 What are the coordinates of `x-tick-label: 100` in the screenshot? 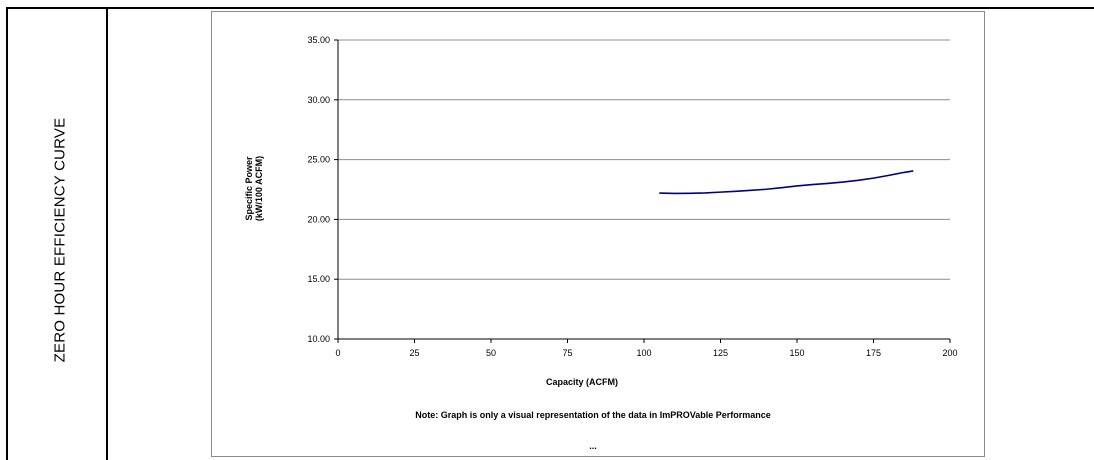 It's located at (643, 353).